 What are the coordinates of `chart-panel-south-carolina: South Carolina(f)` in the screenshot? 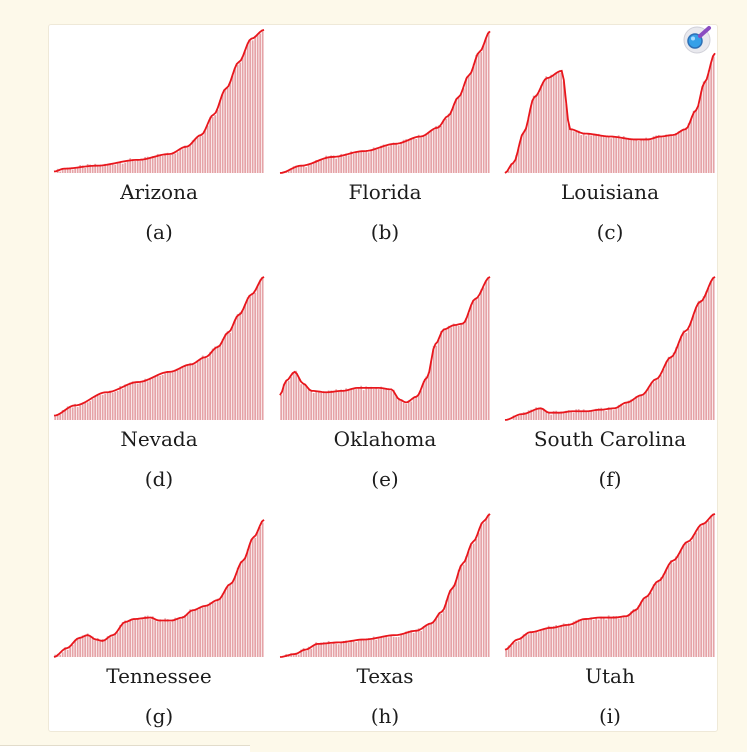 It's located at (605, 387).